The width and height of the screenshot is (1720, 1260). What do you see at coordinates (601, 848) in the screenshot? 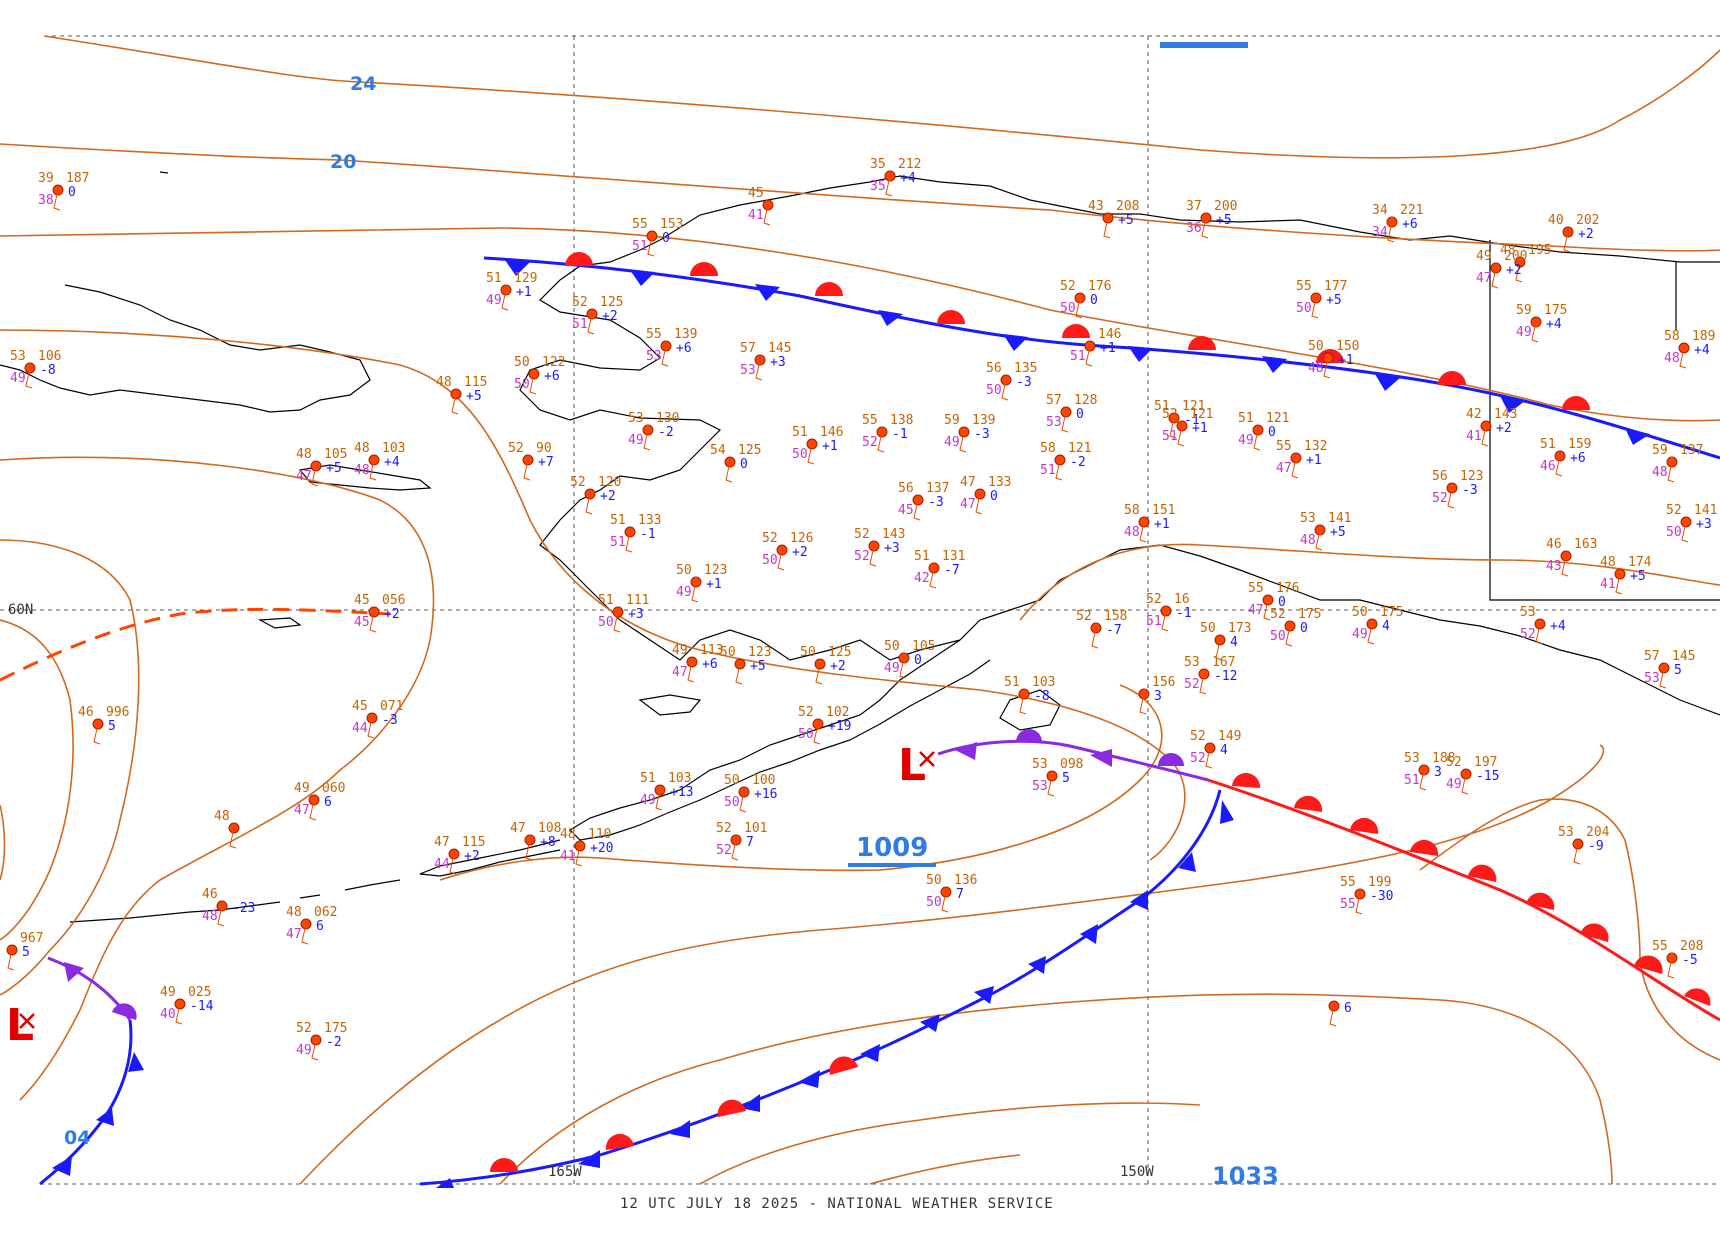
I see `station-pressure-change: +20` at bounding box center [601, 848].